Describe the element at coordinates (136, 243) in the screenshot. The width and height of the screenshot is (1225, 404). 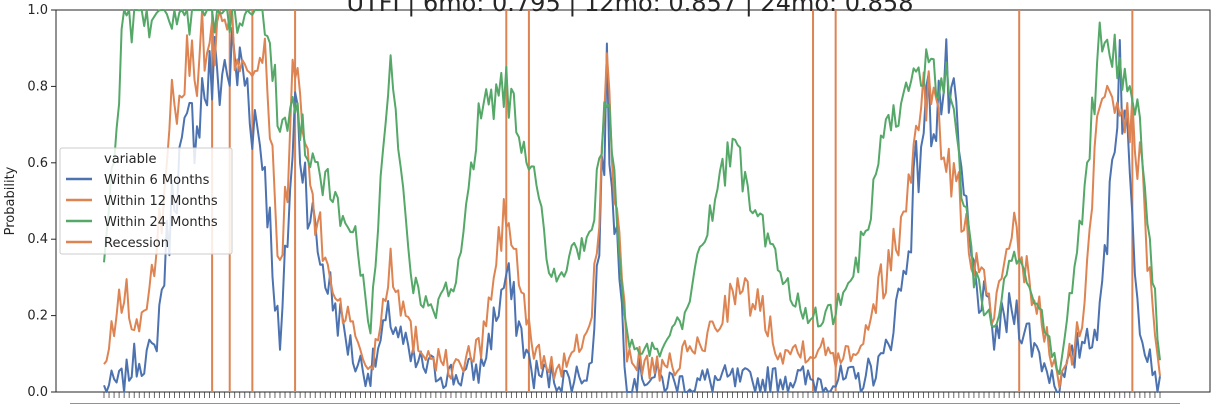
I see `legend-label-recession: Recession` at that location.